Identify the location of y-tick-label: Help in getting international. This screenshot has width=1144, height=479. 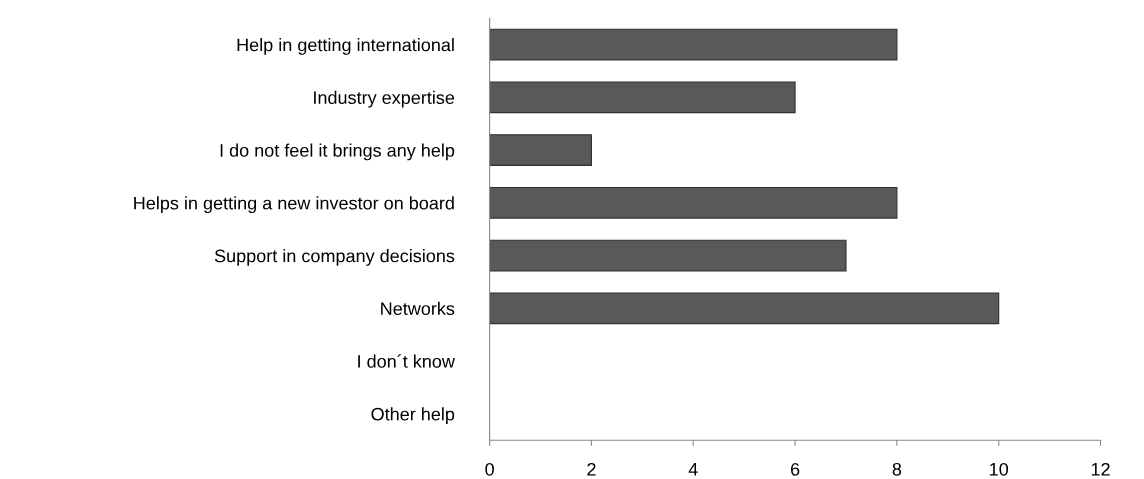
(345, 46).